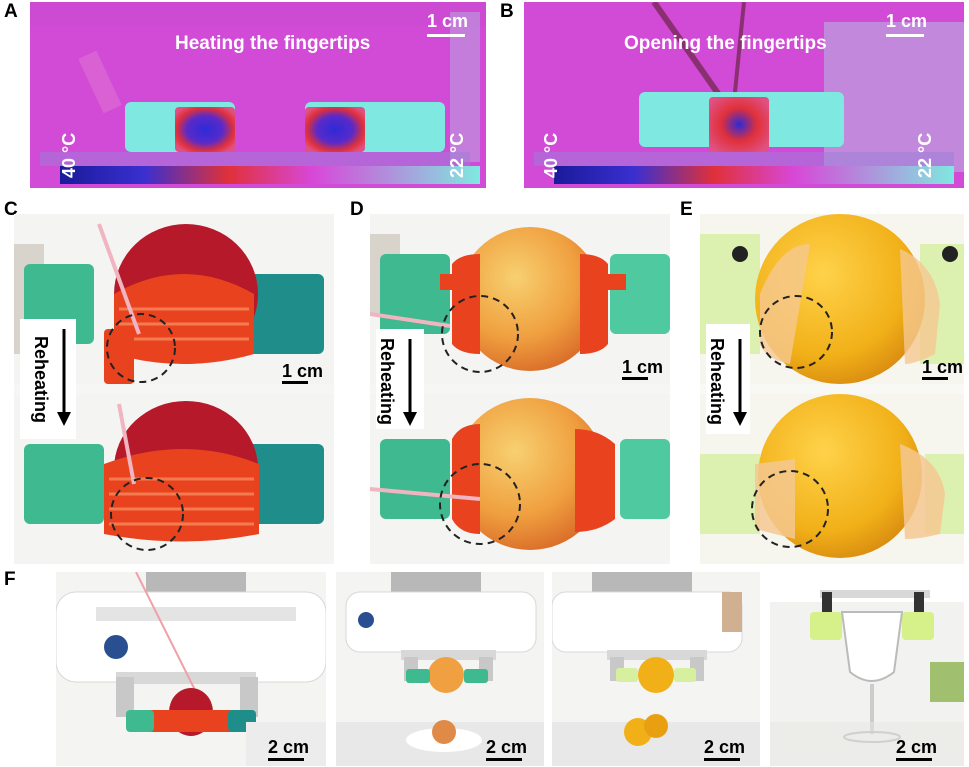  I want to click on photo-robot-strawberry: 2 cm, so click(191, 669).